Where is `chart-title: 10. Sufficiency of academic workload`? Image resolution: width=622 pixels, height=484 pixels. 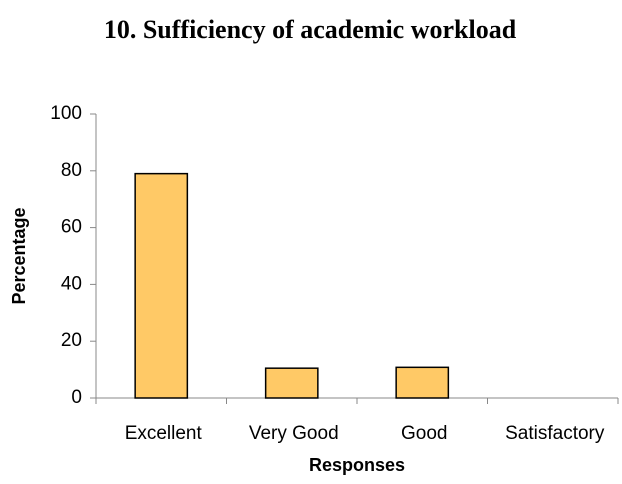 chart-title: 10. Sufficiency of academic workload is located at coordinates (310, 29).